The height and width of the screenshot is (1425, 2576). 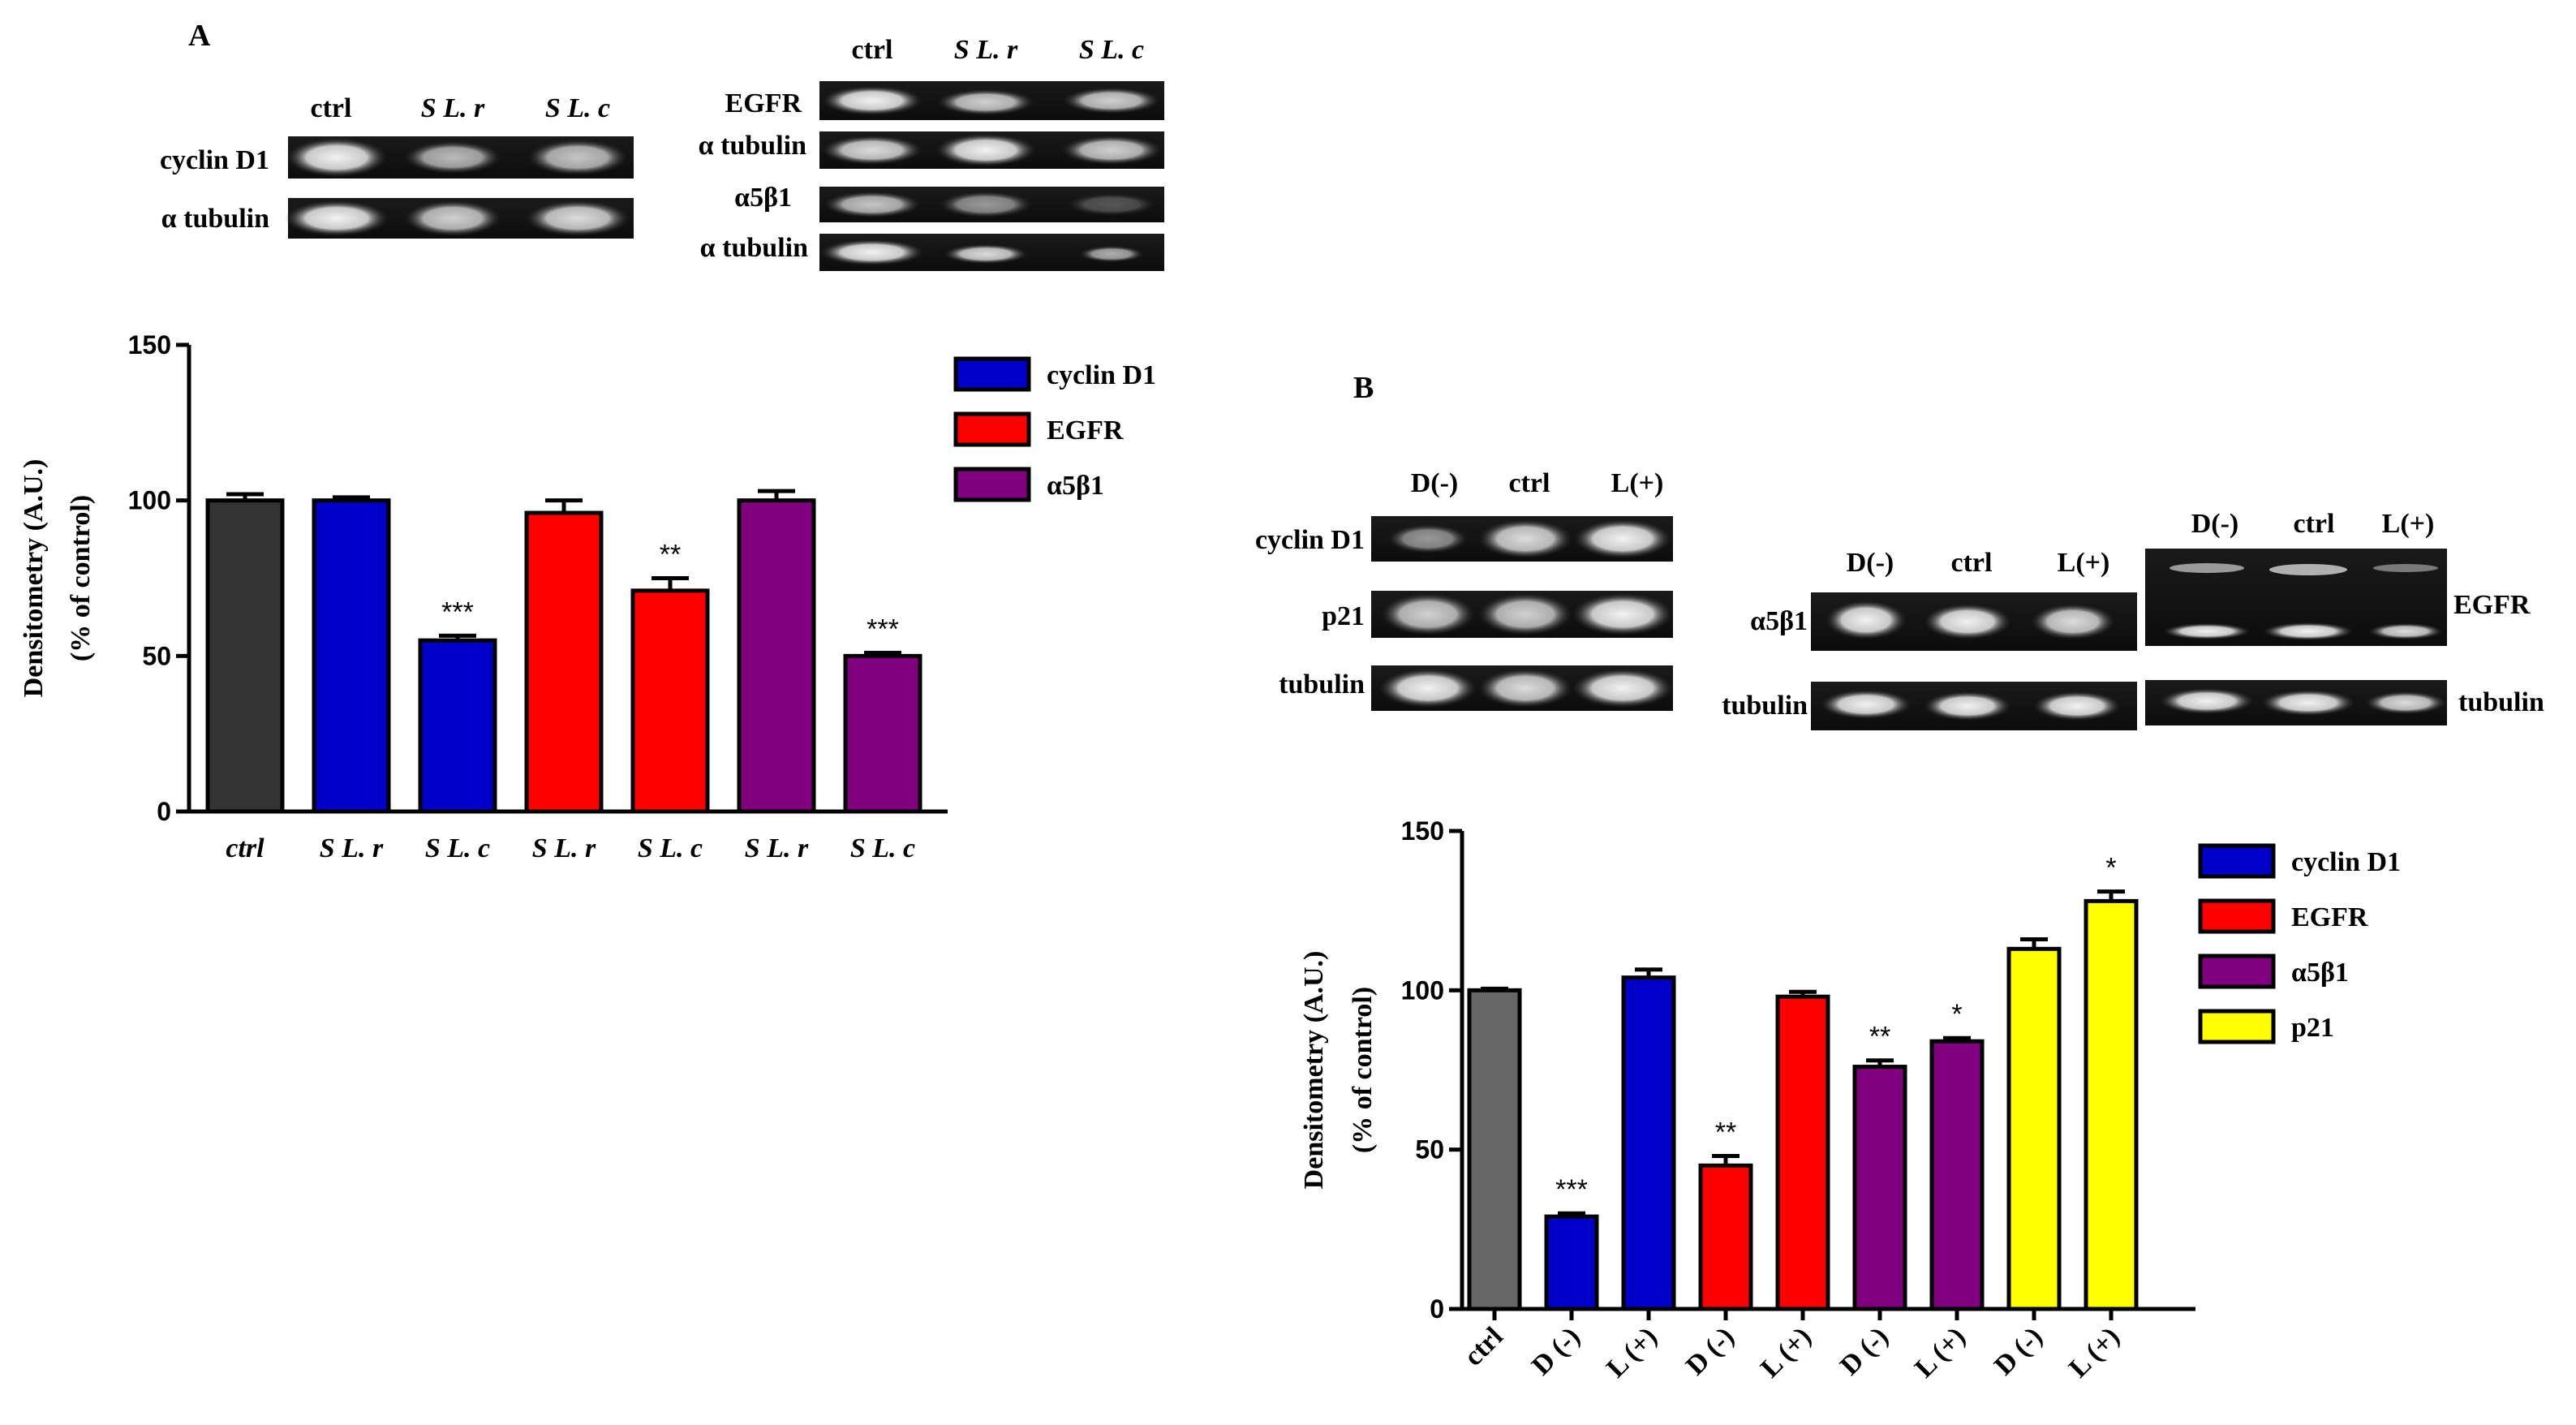 I want to click on blot-a2-lane-ctrl: ctrl, so click(x=872, y=50).